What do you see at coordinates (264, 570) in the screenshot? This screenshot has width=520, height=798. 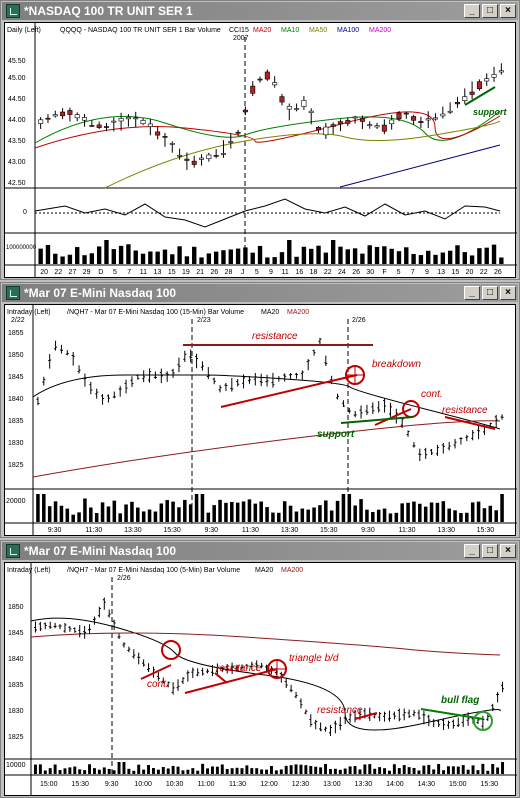 I see `indicator-ma20: MA20` at bounding box center [264, 570].